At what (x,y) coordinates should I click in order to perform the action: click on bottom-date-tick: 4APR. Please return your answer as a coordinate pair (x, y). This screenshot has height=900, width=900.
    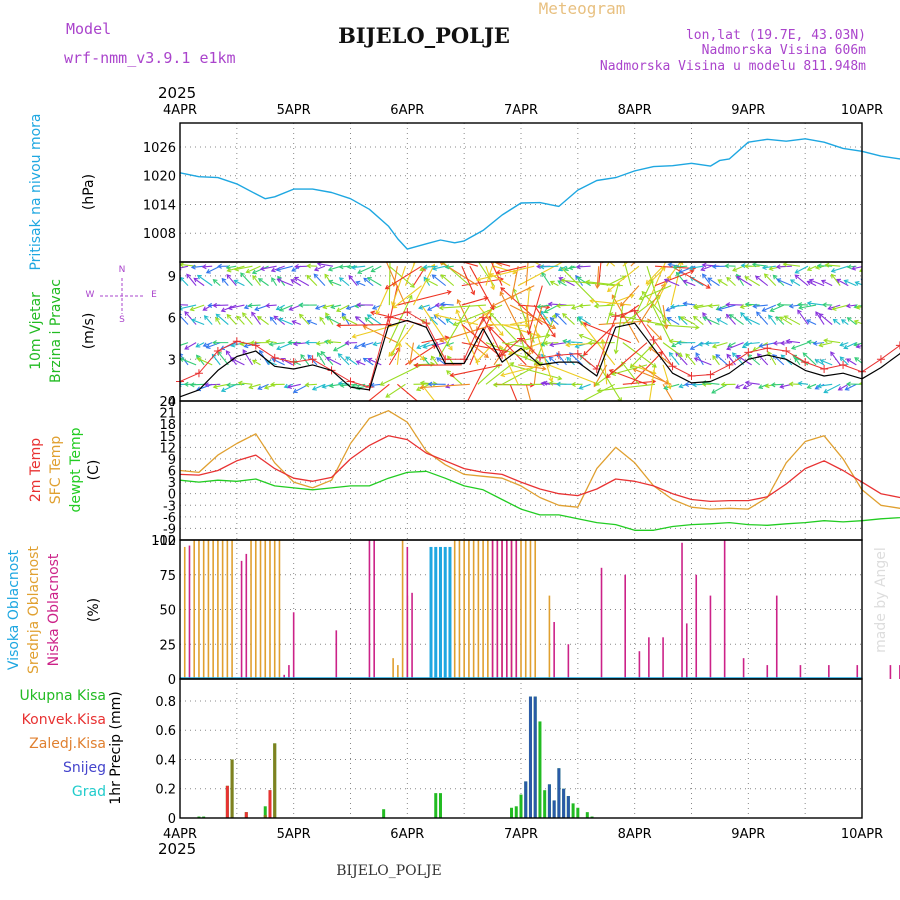
    Looking at the image, I should click on (180, 834).